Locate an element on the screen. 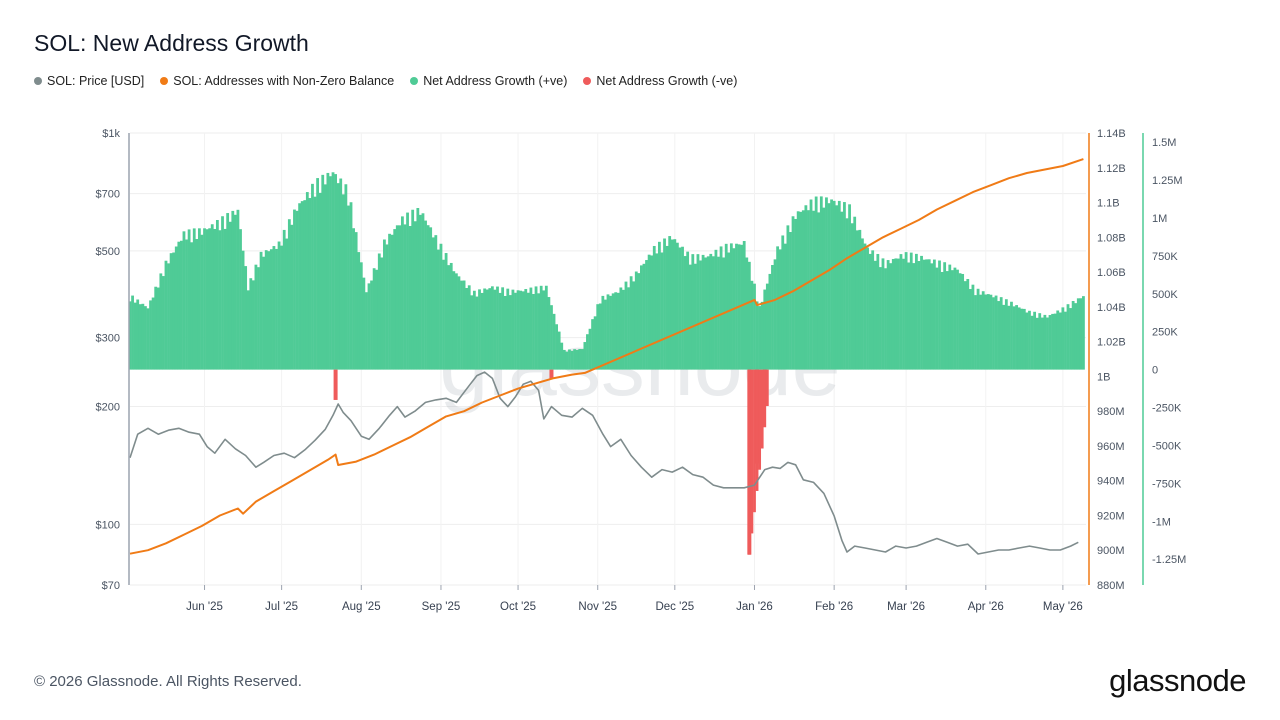 The width and height of the screenshot is (1280, 720). legend-item-price: SOL: Price [USD] is located at coordinates (89, 81).